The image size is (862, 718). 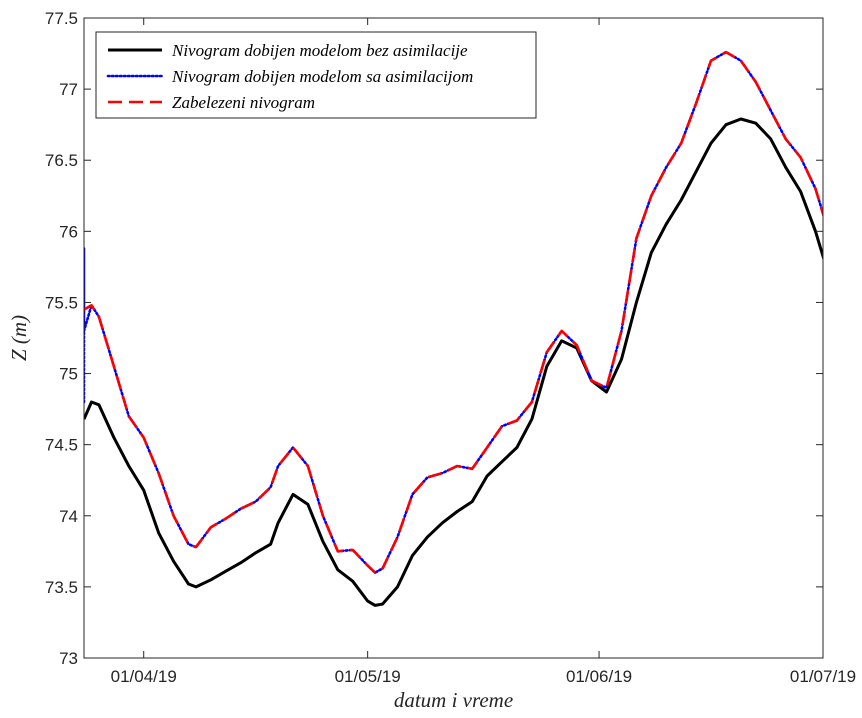 What do you see at coordinates (61, 160) in the screenshot?
I see `y-tick-label: 76.5` at bounding box center [61, 160].